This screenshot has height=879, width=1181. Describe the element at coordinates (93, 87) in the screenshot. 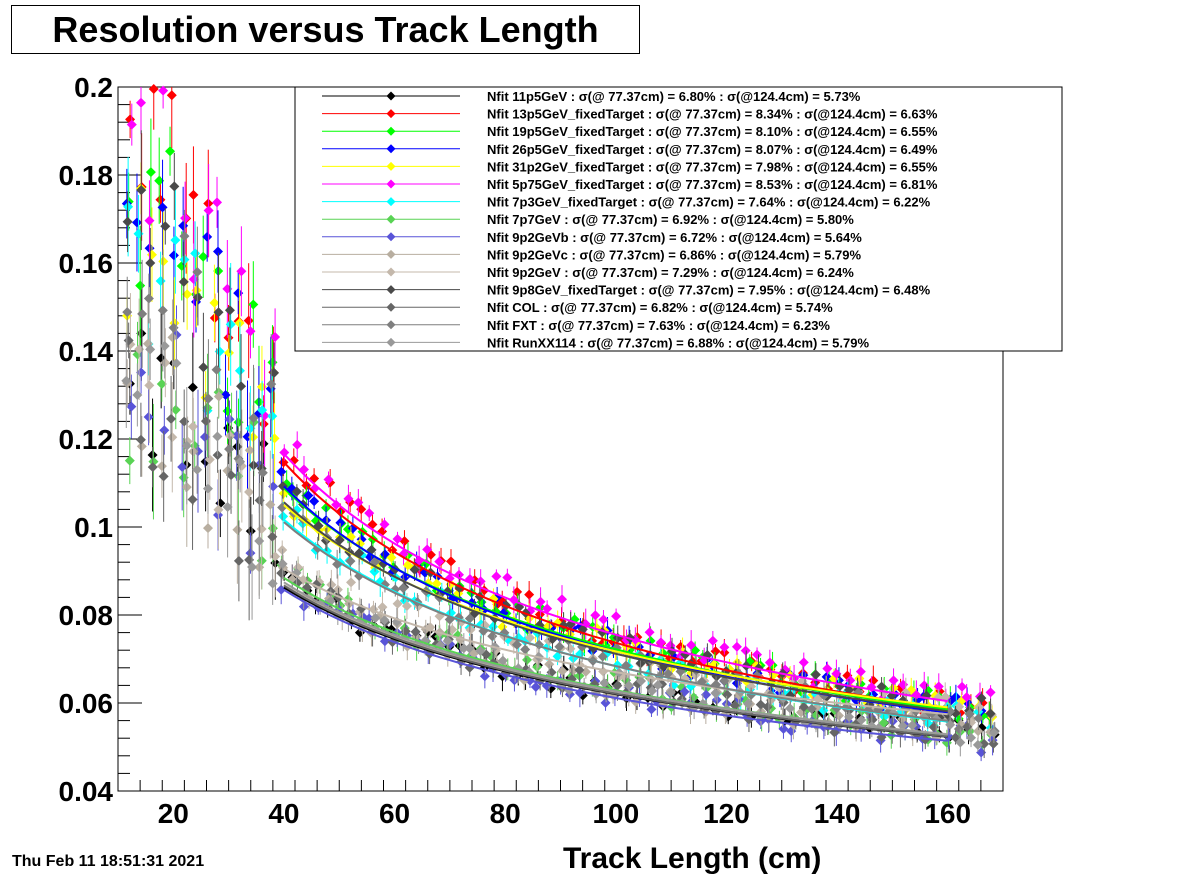

I see `y-tick-label: 0.2` at that location.